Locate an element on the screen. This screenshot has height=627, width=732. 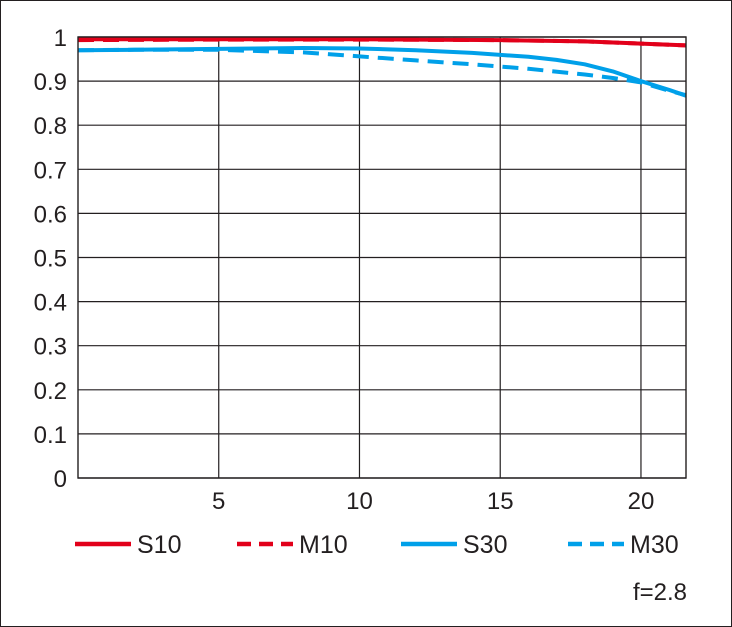
y-tick-label: 0 is located at coordinates (60, 479).